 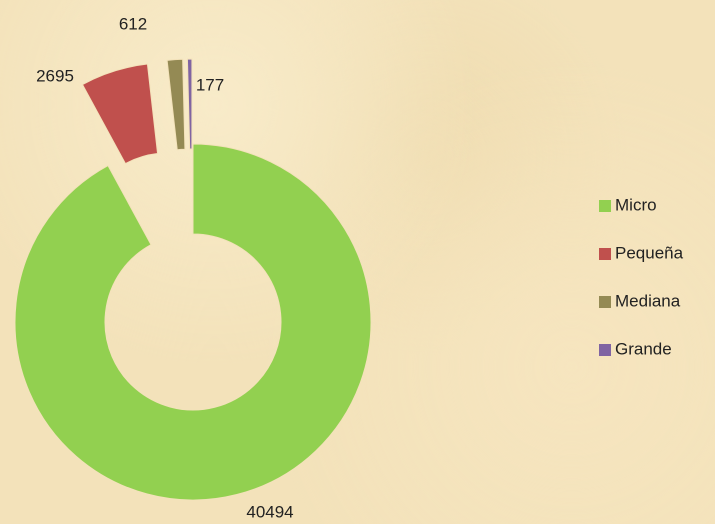 What do you see at coordinates (210, 84) in the screenshot?
I see `data-label: 177` at bounding box center [210, 84].